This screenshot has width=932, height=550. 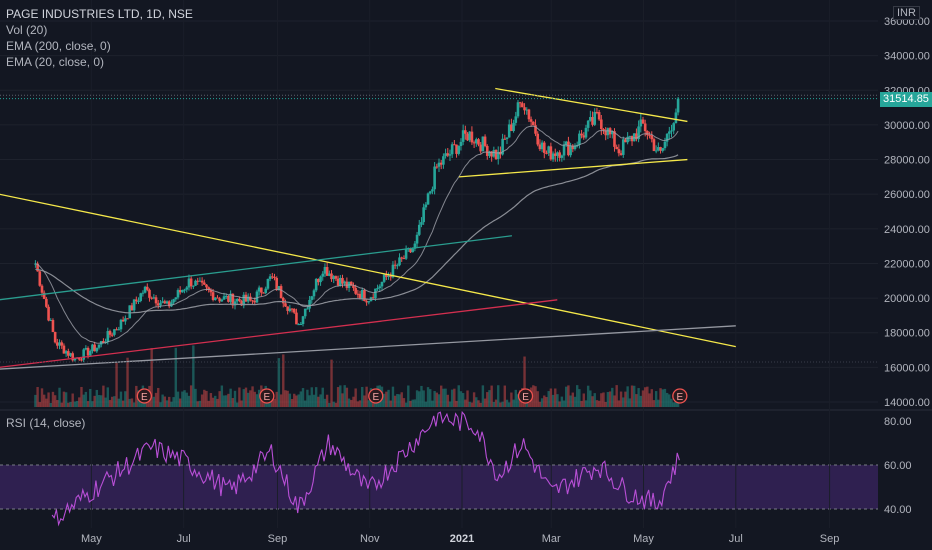 I want to click on price-axis-label: 22000.00, so click(x=907, y=264).